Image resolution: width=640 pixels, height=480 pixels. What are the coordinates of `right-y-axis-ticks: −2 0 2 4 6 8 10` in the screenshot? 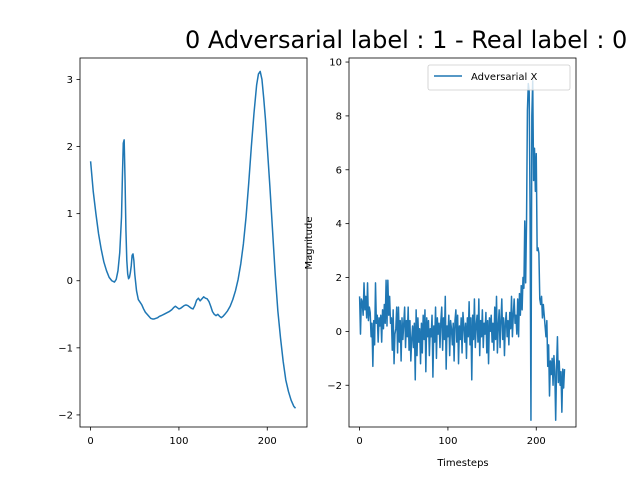 It's located at (338, 225).